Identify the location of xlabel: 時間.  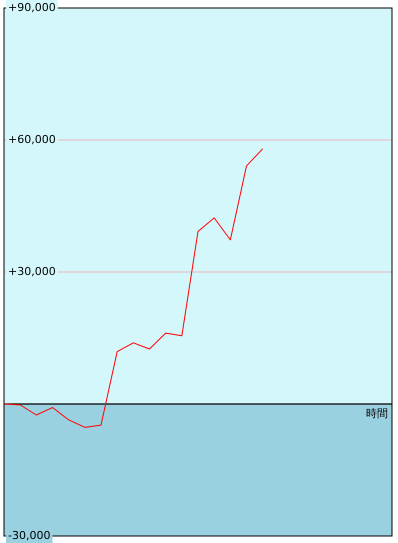
(377, 413).